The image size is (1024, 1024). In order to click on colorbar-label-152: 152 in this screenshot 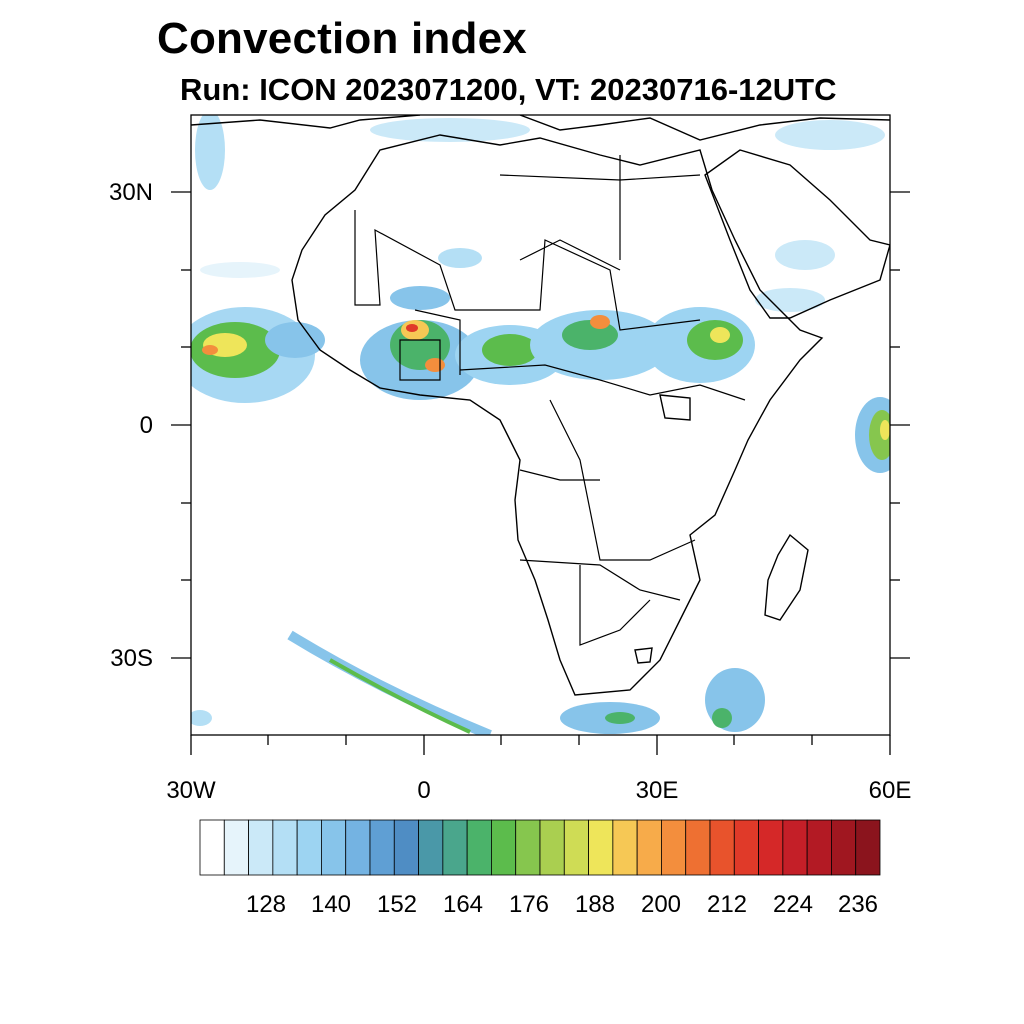, I will do `click(397, 904)`.